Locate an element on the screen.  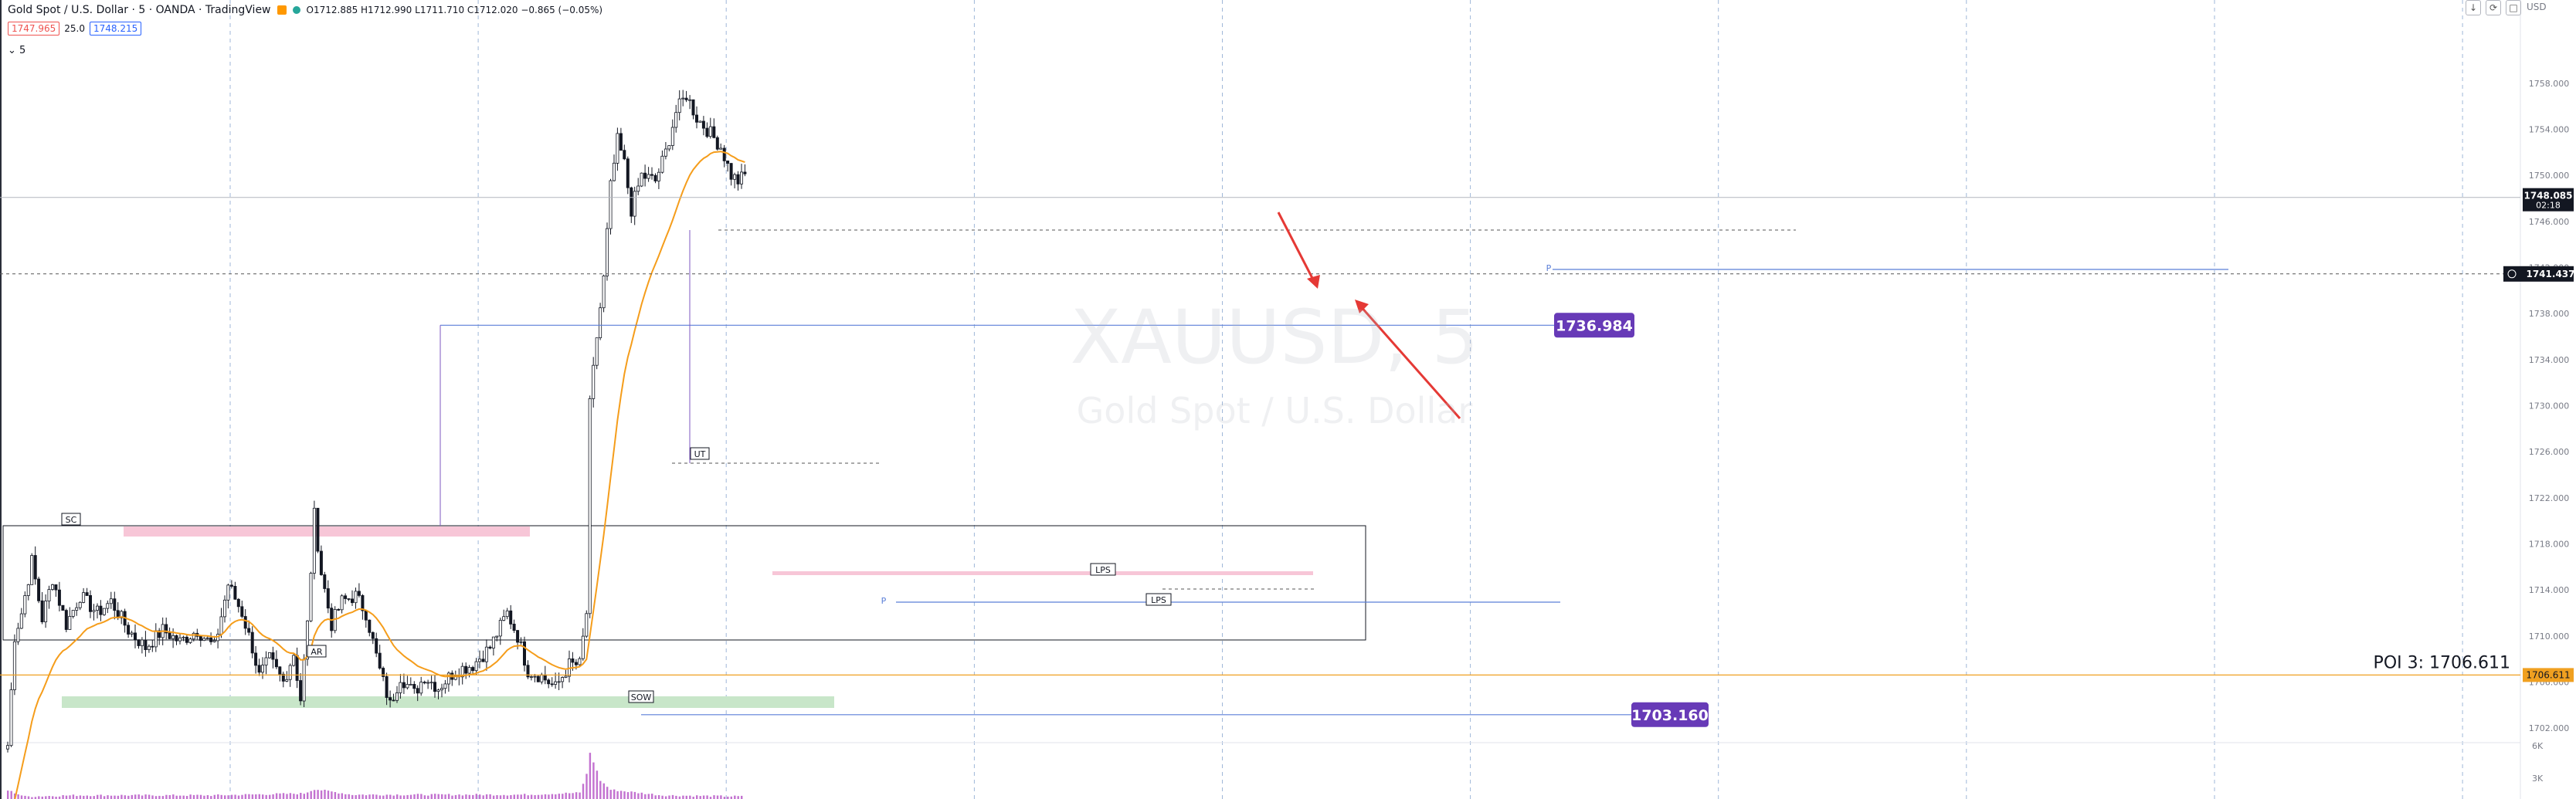
indicators-toggle: ⌄ 5 is located at coordinates (16, 50).